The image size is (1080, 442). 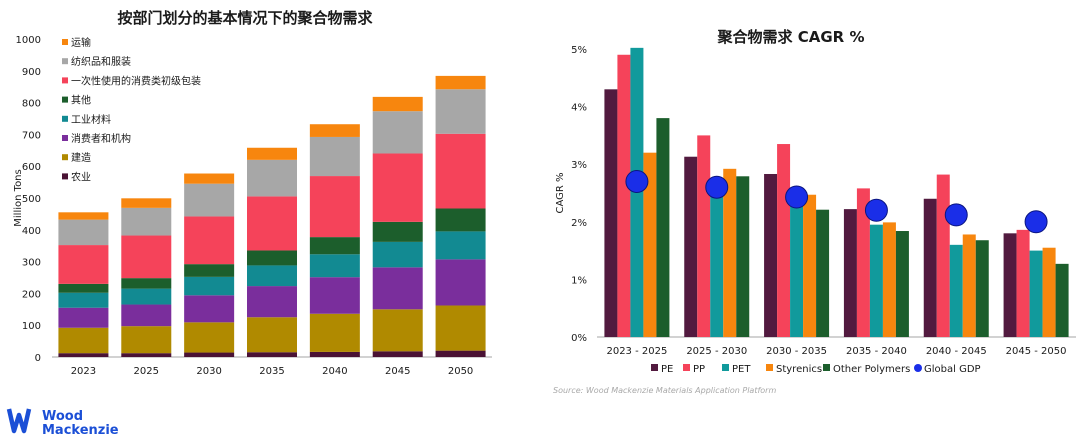 What do you see at coordinates (81, 157) in the screenshot?
I see `chart1-legend-label: 建造` at bounding box center [81, 157].